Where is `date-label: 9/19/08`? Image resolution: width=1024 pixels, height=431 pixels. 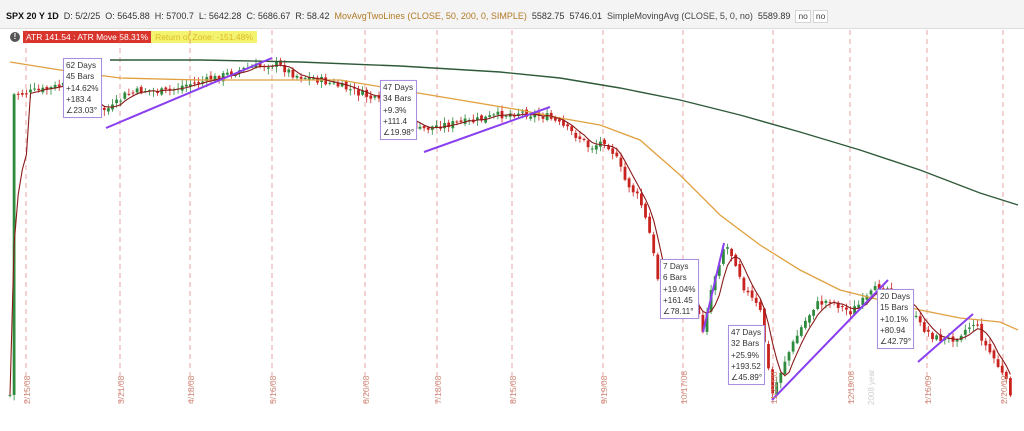
date-label: 9/19/08 is located at coordinates (604, 389).